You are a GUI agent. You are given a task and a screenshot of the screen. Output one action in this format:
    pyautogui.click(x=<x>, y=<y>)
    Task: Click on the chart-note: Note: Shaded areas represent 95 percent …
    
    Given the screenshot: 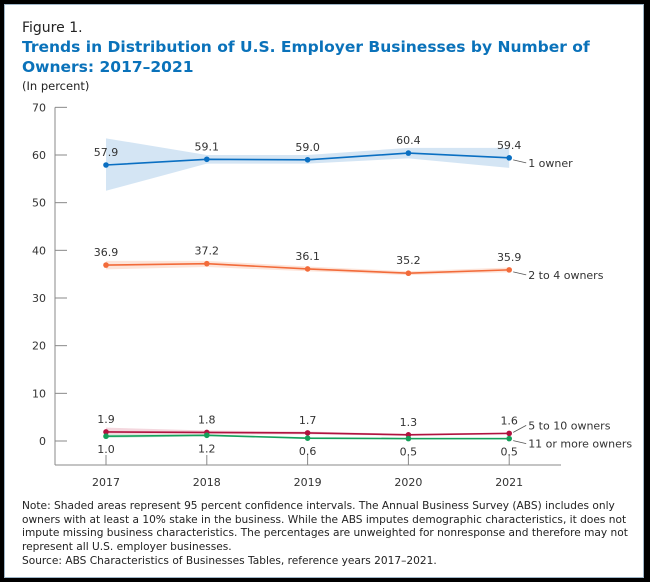 What is the action you would take?
    pyautogui.click(x=325, y=526)
    